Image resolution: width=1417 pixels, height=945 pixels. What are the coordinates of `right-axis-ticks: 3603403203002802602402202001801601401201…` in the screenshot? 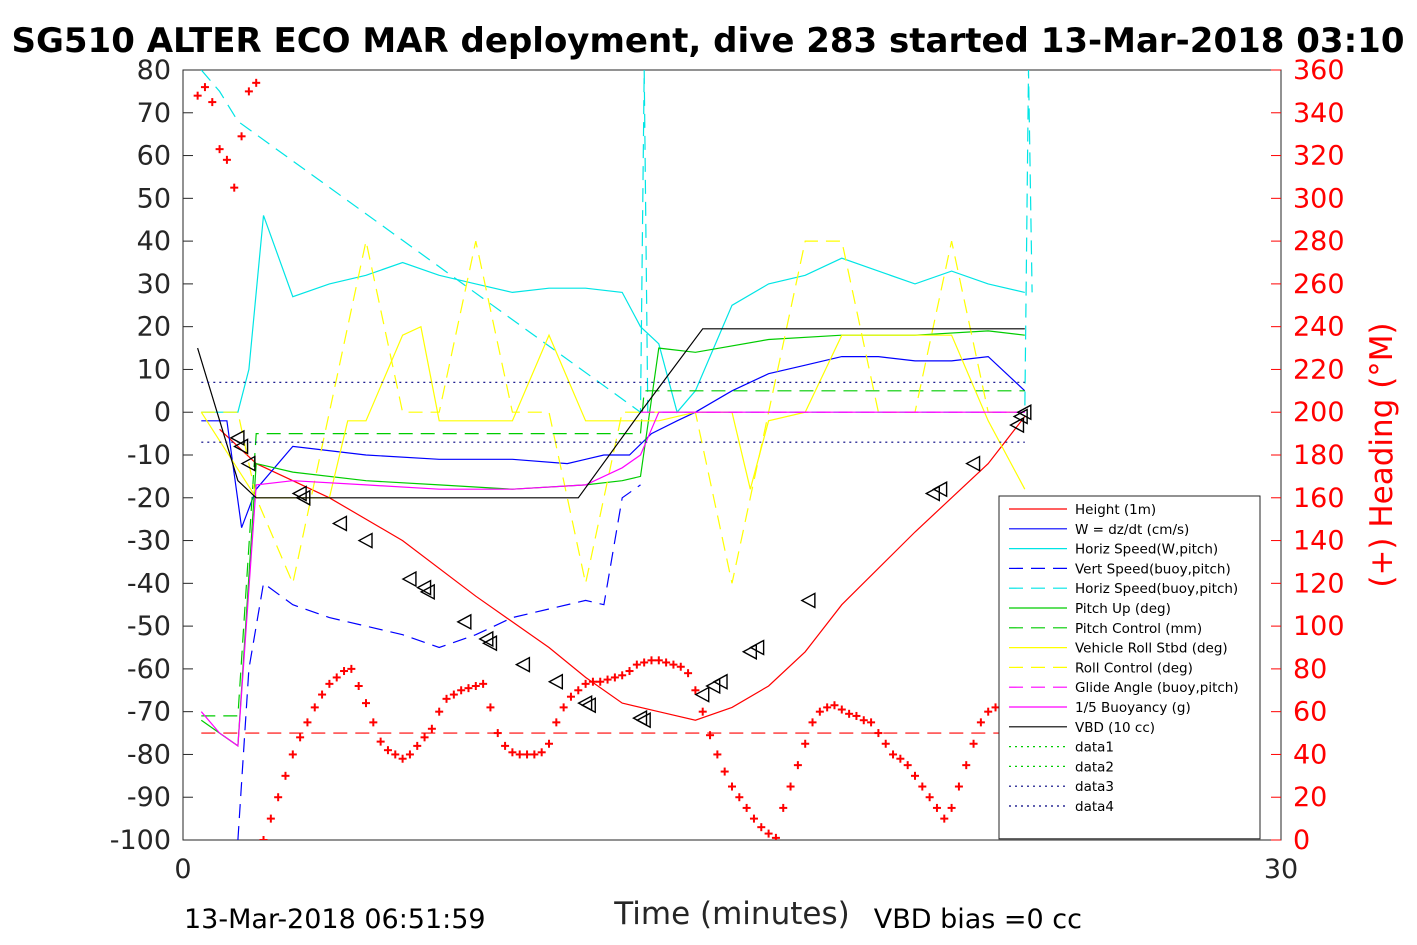 It's located at (1308, 455).